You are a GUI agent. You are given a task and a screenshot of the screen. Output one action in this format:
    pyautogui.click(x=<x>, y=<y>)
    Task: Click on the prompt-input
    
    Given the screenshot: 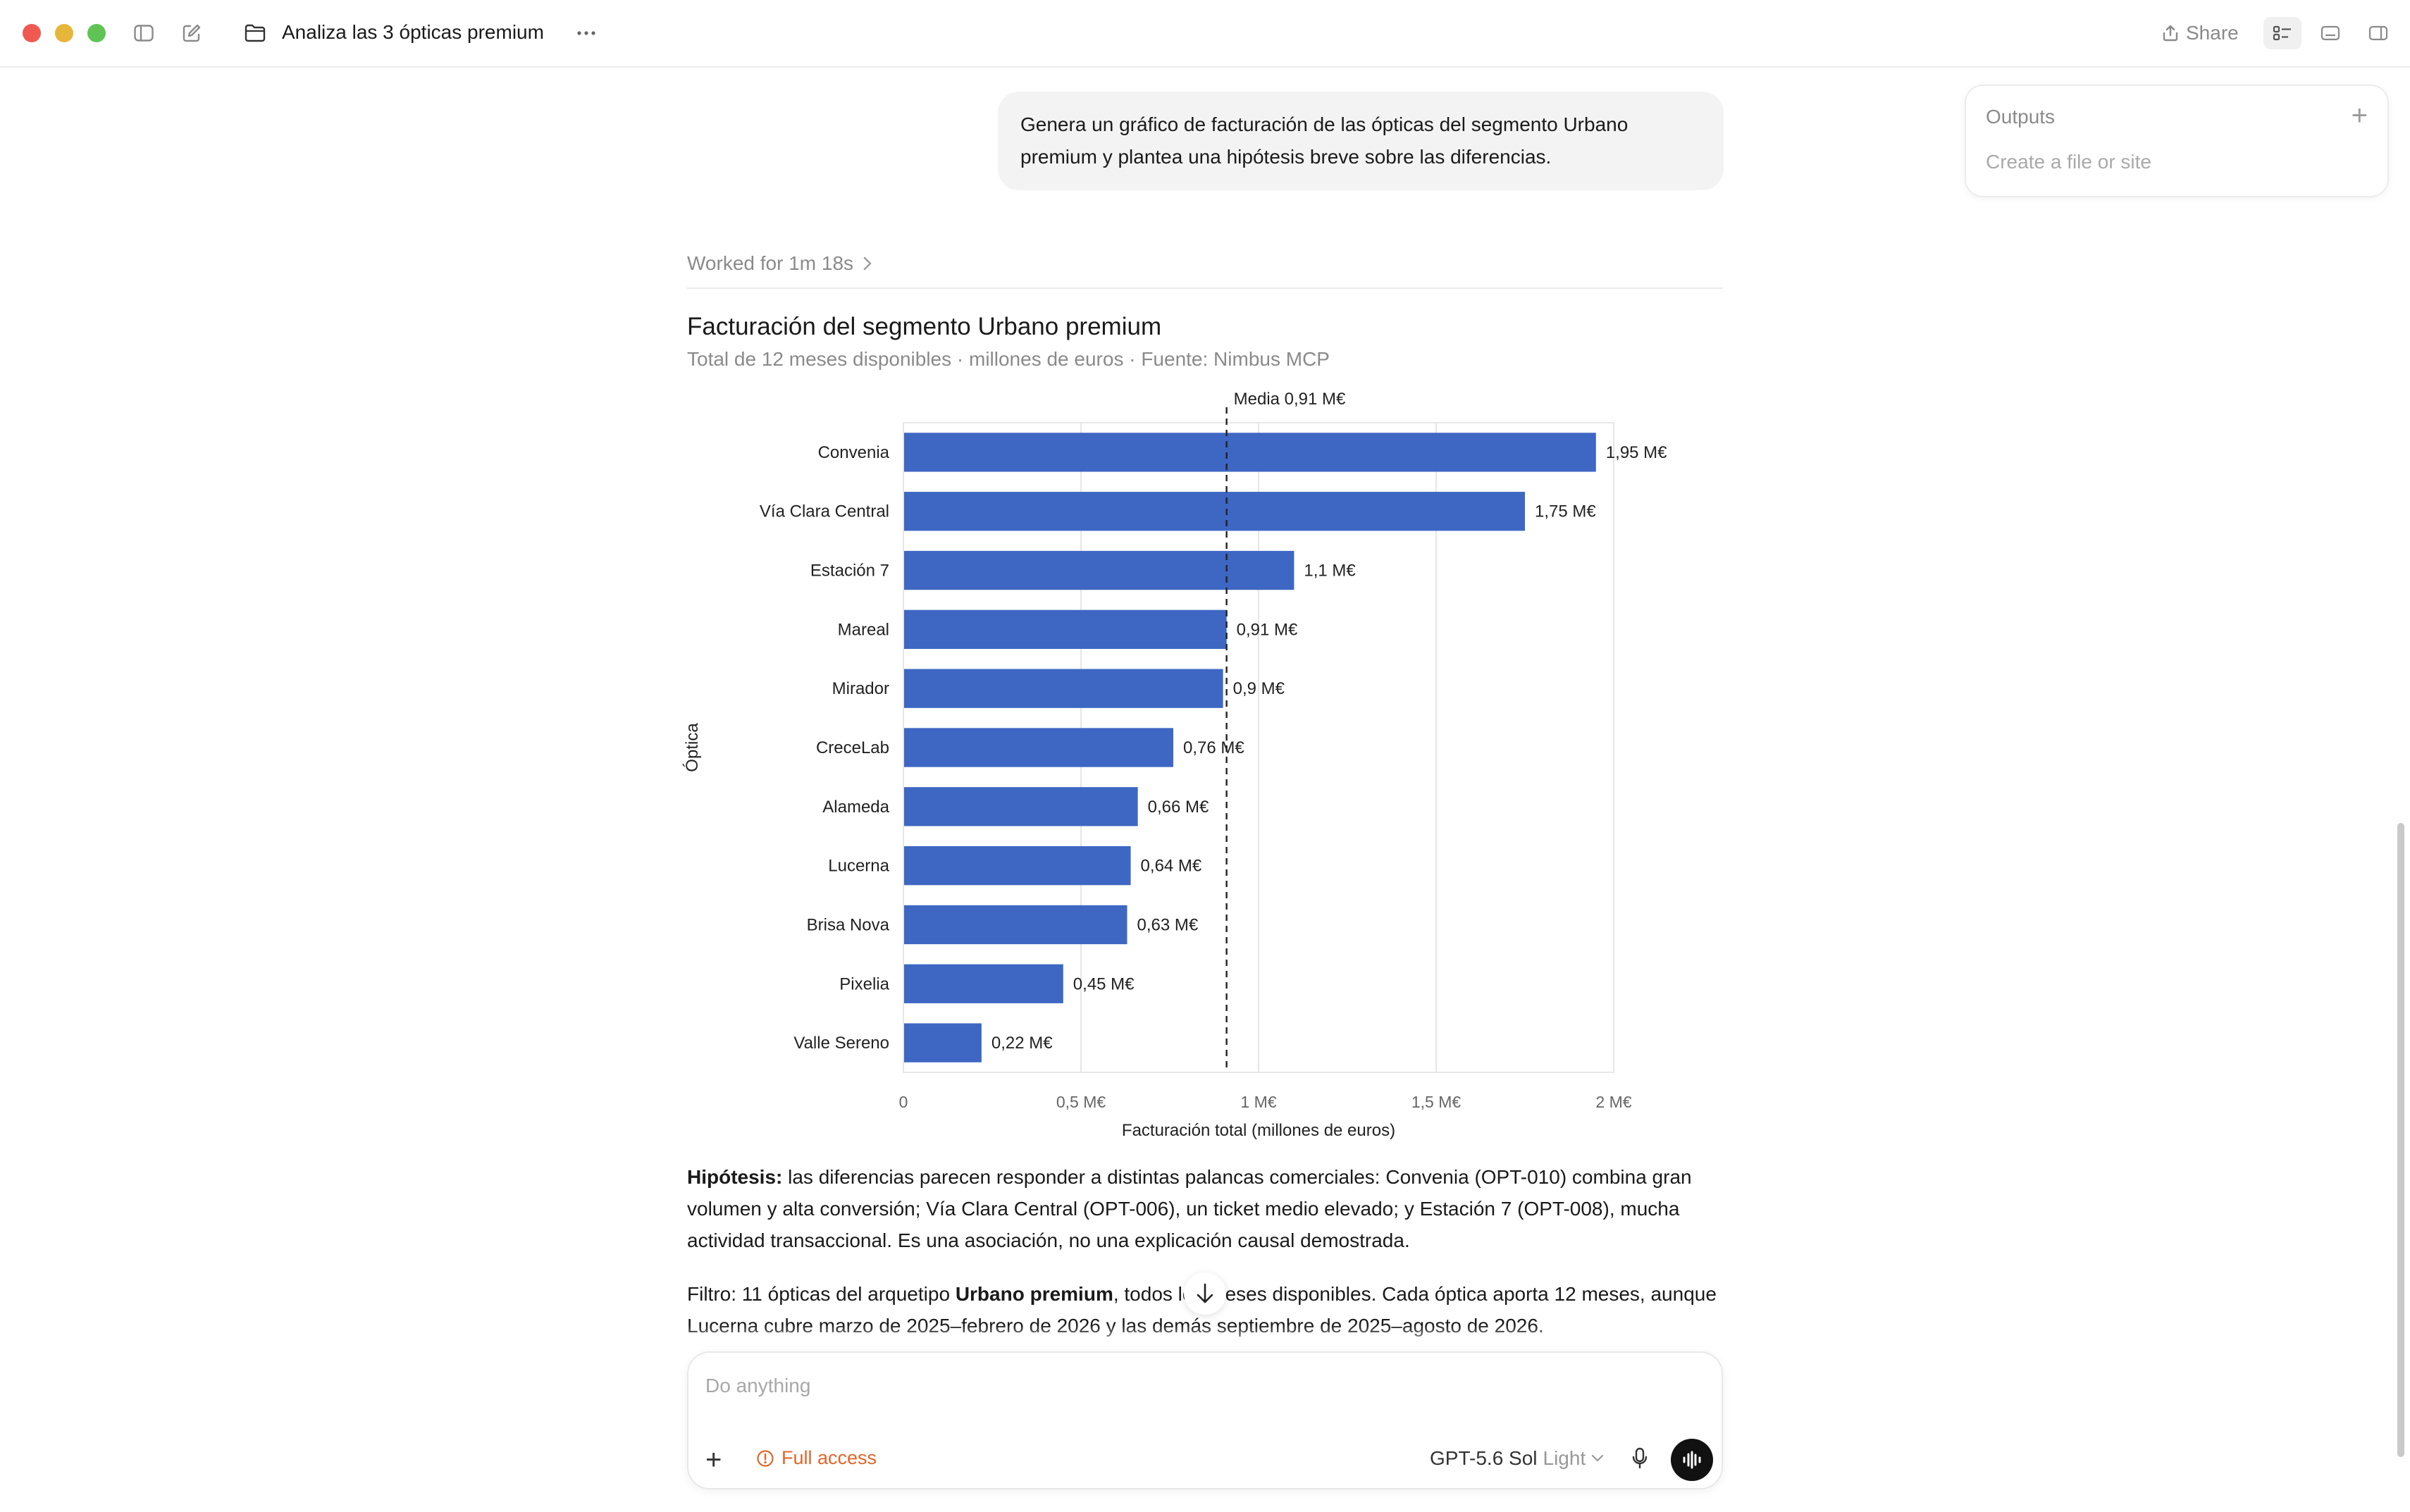 What is the action you would take?
    pyautogui.click(x=1057, y=1386)
    